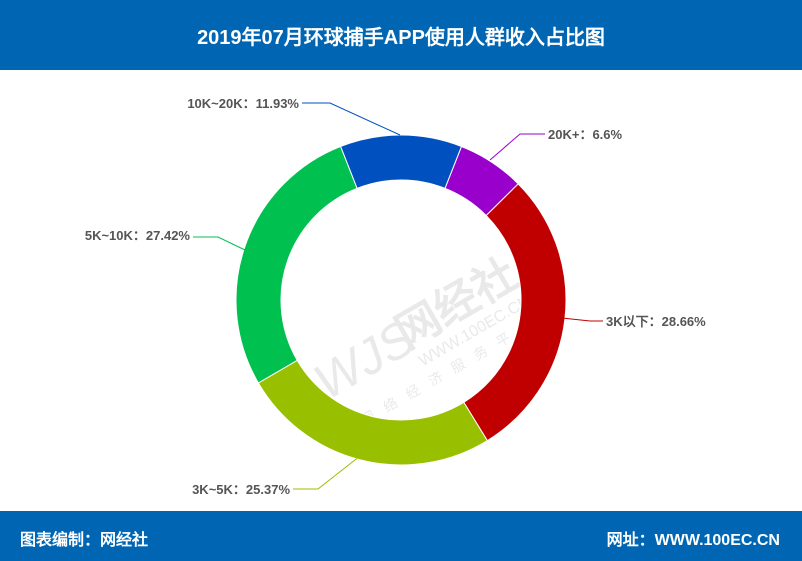  Describe the element at coordinates (401, 161) in the screenshot. I see `slice-10K~20K` at that location.